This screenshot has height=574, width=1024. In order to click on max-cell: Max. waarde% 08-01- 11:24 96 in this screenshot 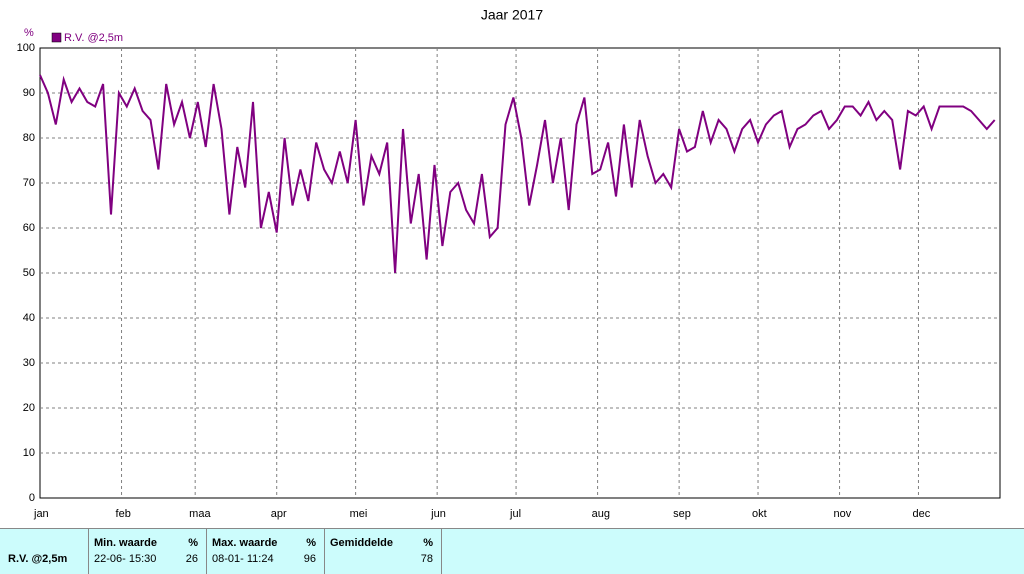, I will do `click(265, 551)`.